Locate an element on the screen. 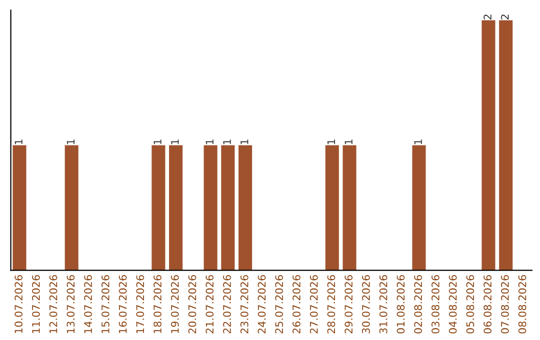  x-tick-label: 10.07.2026 is located at coordinates (18, 304).